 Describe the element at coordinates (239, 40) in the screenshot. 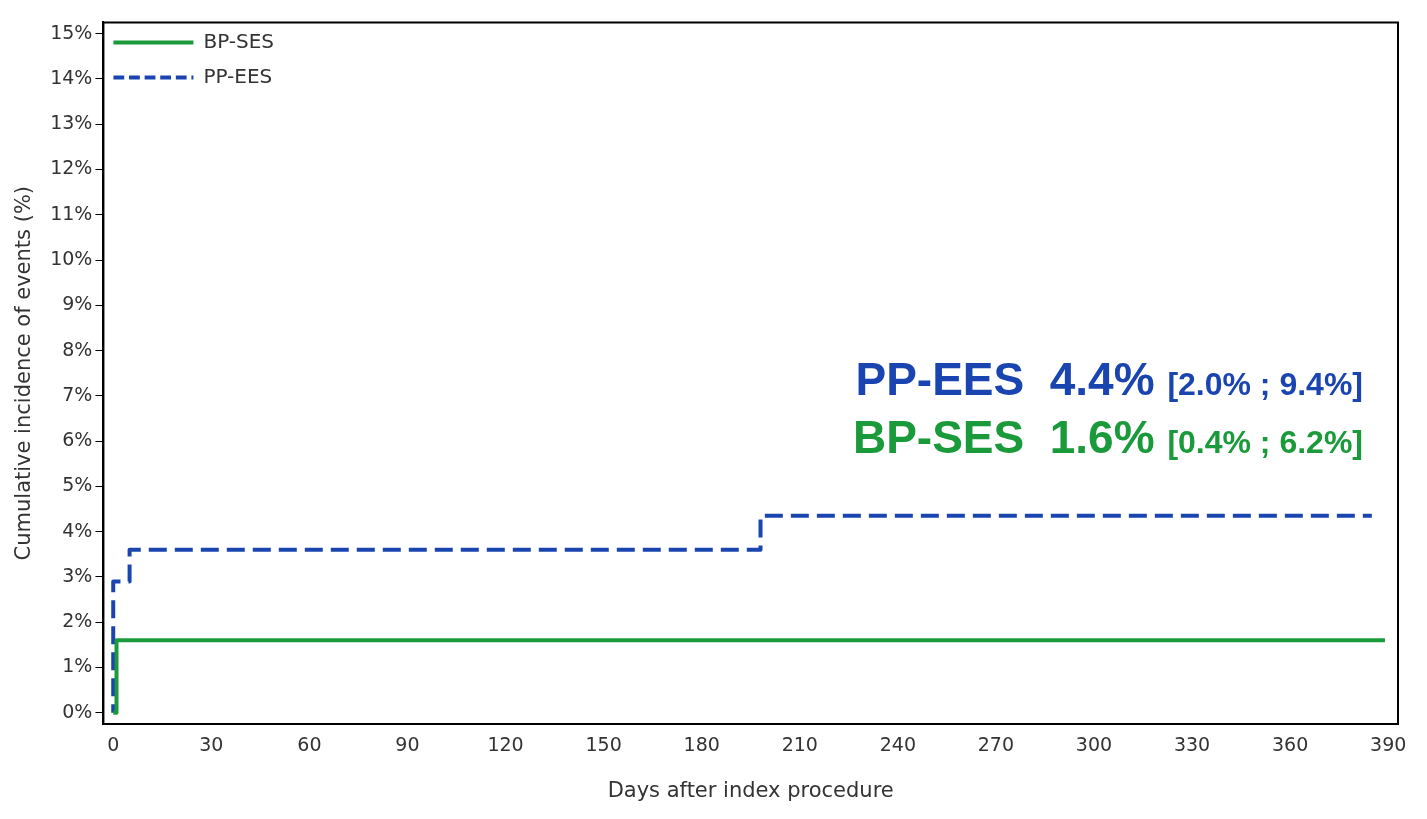

I see `legend-label: BP-SES` at that location.